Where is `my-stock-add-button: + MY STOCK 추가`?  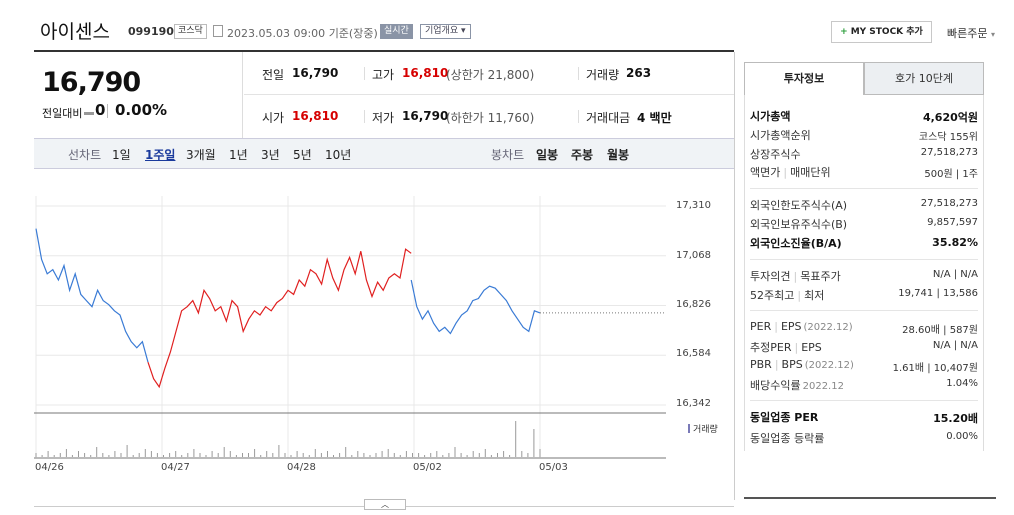
my-stock-add-button: + MY STOCK 추가 is located at coordinates (881, 32).